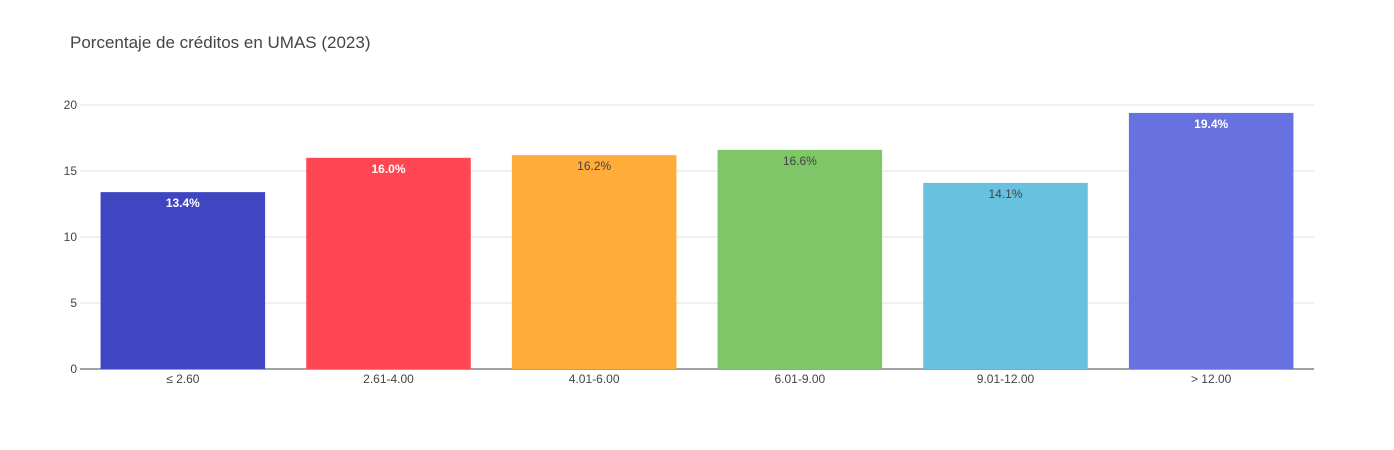  I want to click on y-tick-label: 15, so click(71, 171).